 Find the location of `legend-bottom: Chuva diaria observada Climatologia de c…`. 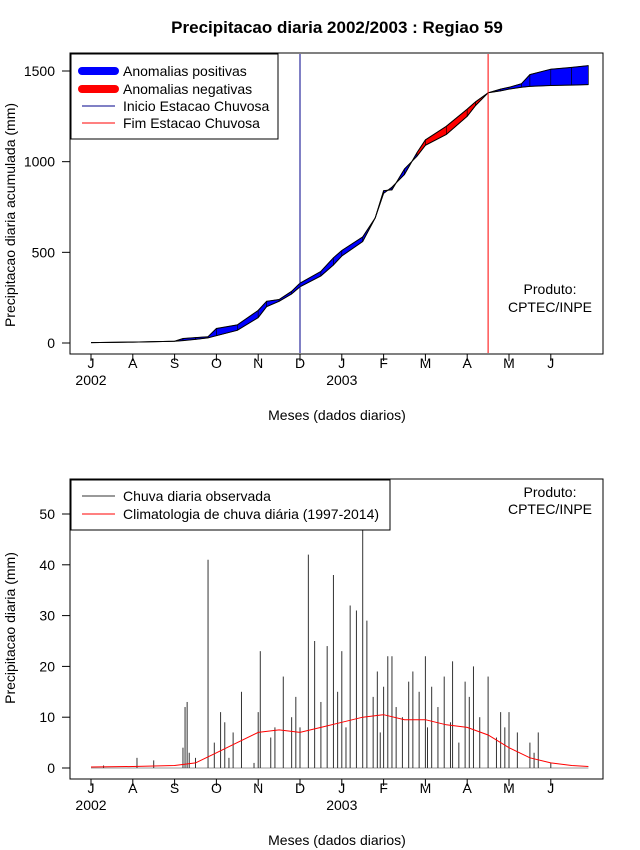

legend-bottom: Chuva diaria observada Climatologia de c… is located at coordinates (230, 505).